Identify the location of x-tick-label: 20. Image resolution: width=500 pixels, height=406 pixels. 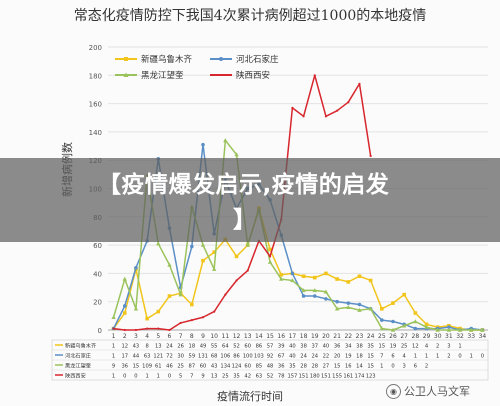
(326, 336).